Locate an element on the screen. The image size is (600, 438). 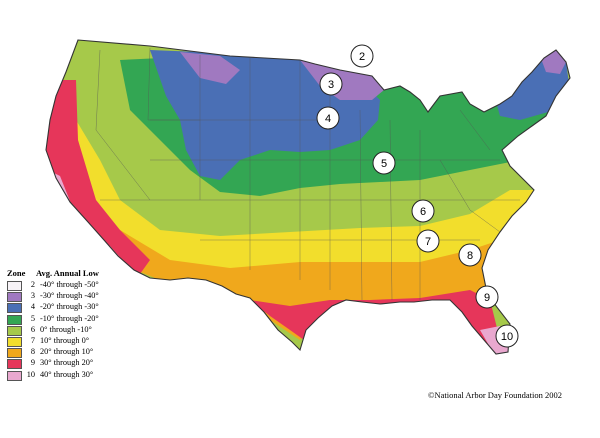
legend-temp-range: -30° through -40° is located at coordinates (69, 296).